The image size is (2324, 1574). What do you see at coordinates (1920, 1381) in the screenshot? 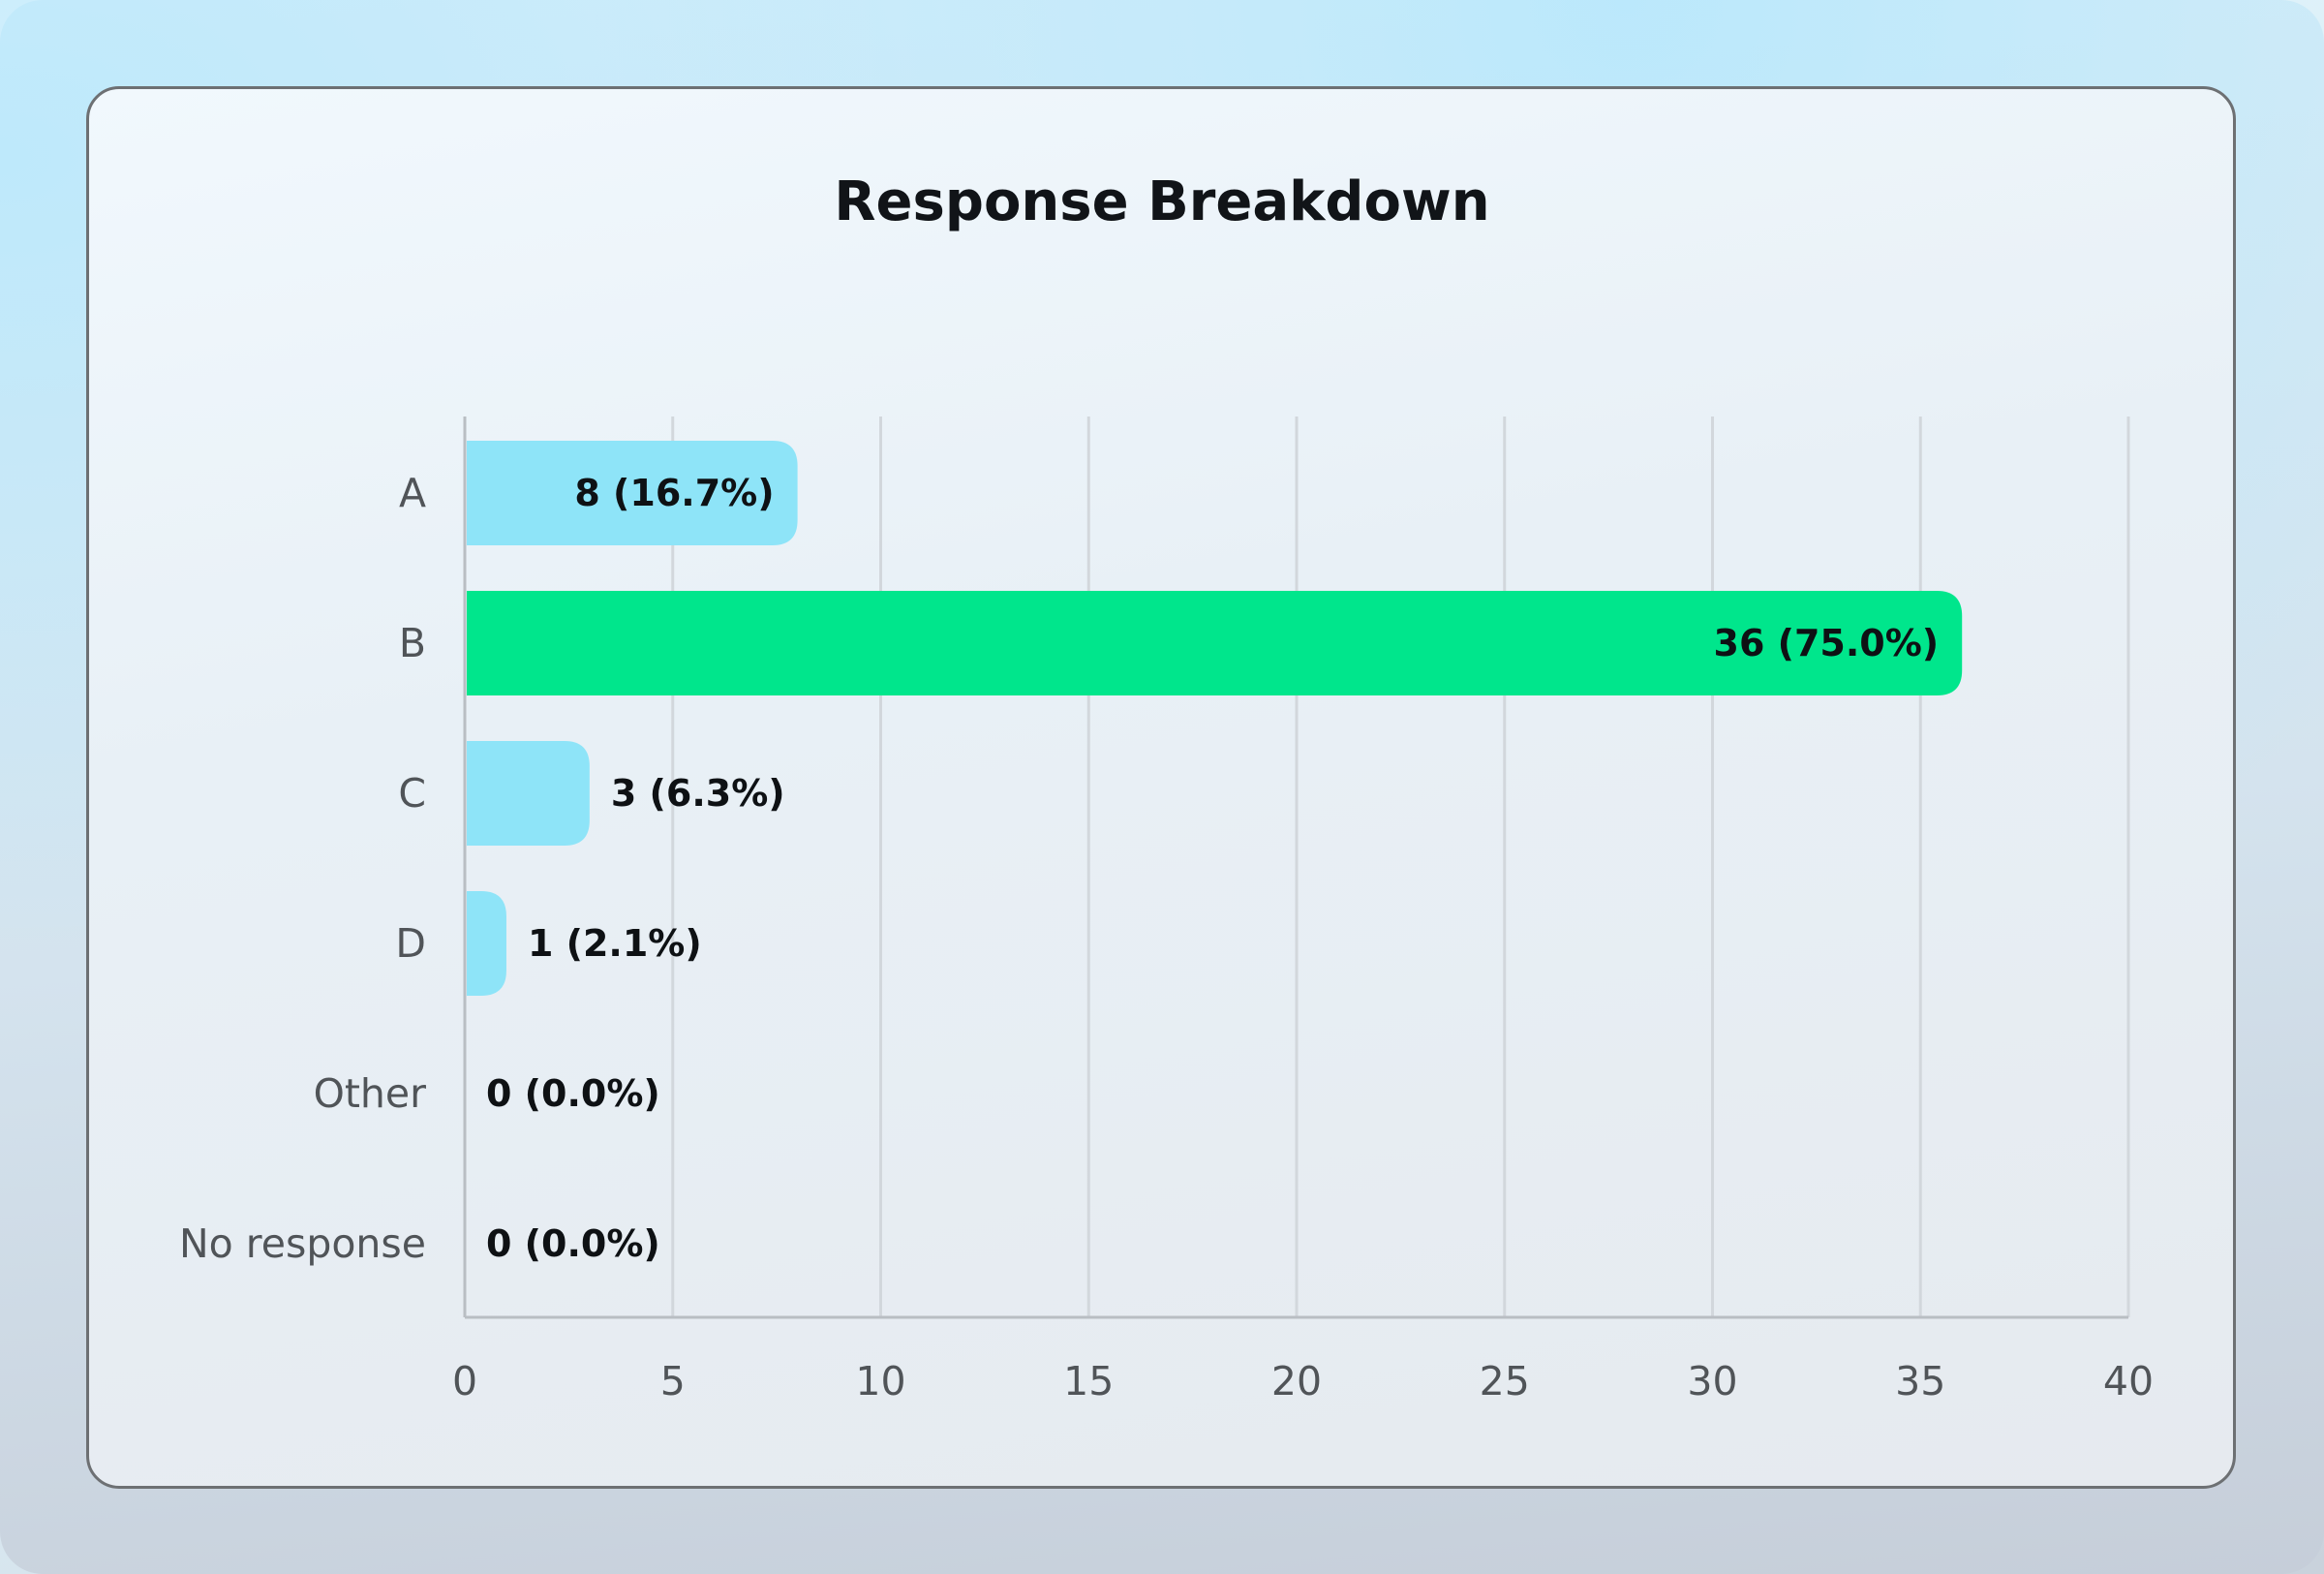
I see `x-tick-label-35: 35` at bounding box center [1920, 1381].